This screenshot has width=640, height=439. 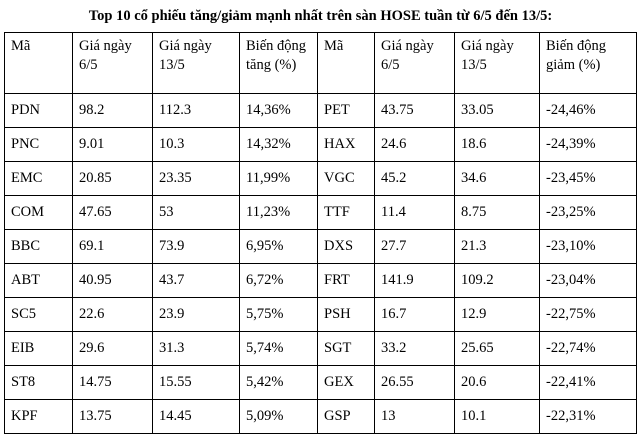 I want to click on value-cell: 23.9, so click(x=196, y=315).